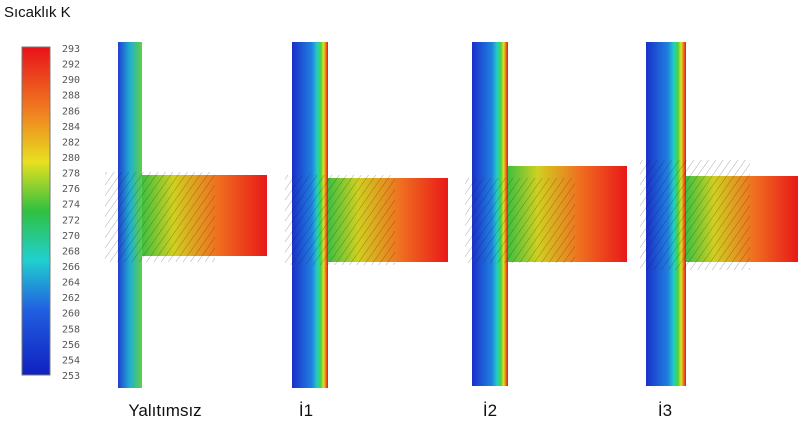 This screenshot has height=427, width=798. What do you see at coordinates (71, 80) in the screenshot?
I see `colorbar-label: 290` at bounding box center [71, 80].